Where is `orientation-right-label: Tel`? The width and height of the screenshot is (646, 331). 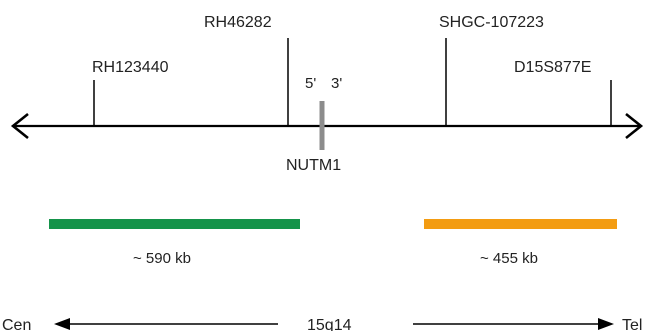 orientation-right-label: Tel is located at coordinates (632, 324).